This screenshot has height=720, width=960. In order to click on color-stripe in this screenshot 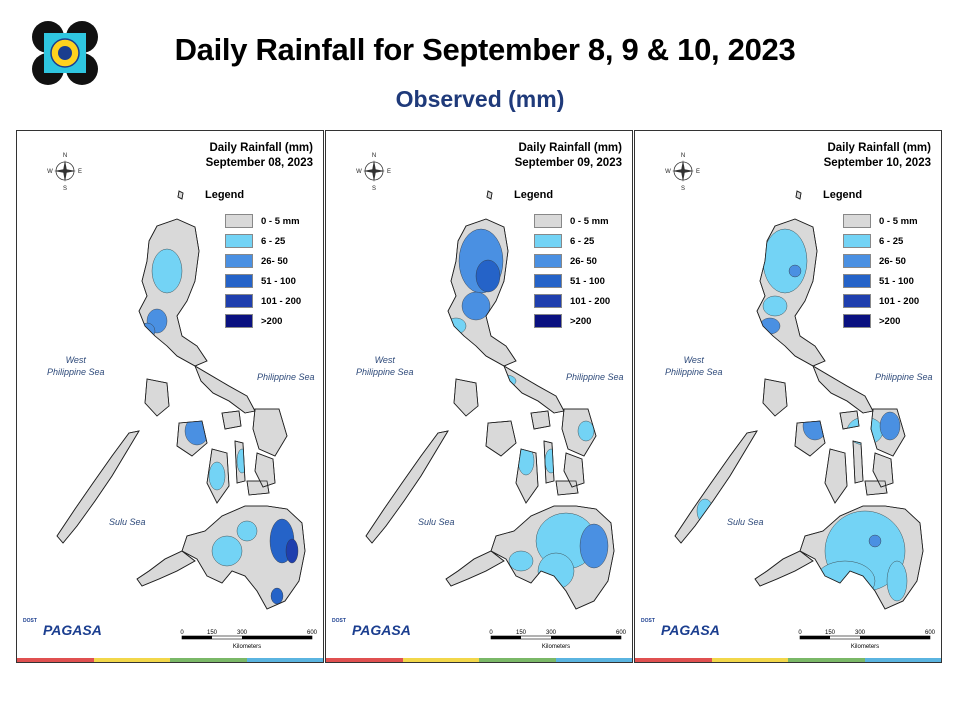, I will do `click(479, 660)`.